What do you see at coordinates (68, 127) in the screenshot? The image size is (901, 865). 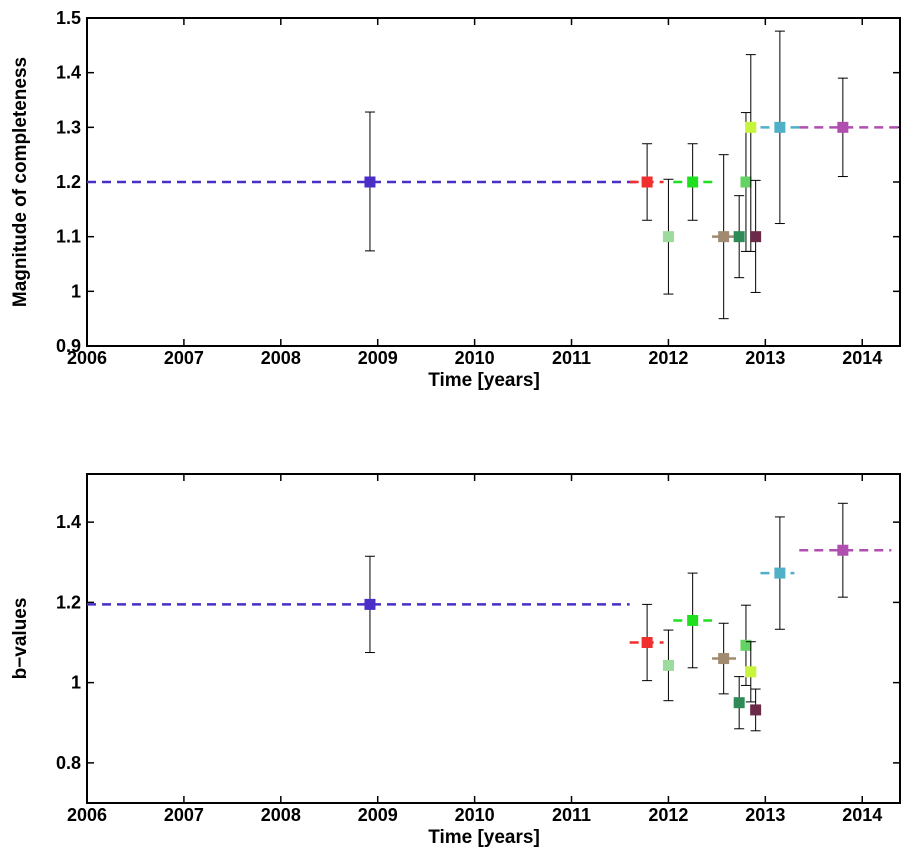 I see `y-tick-label: 1.3` at bounding box center [68, 127].